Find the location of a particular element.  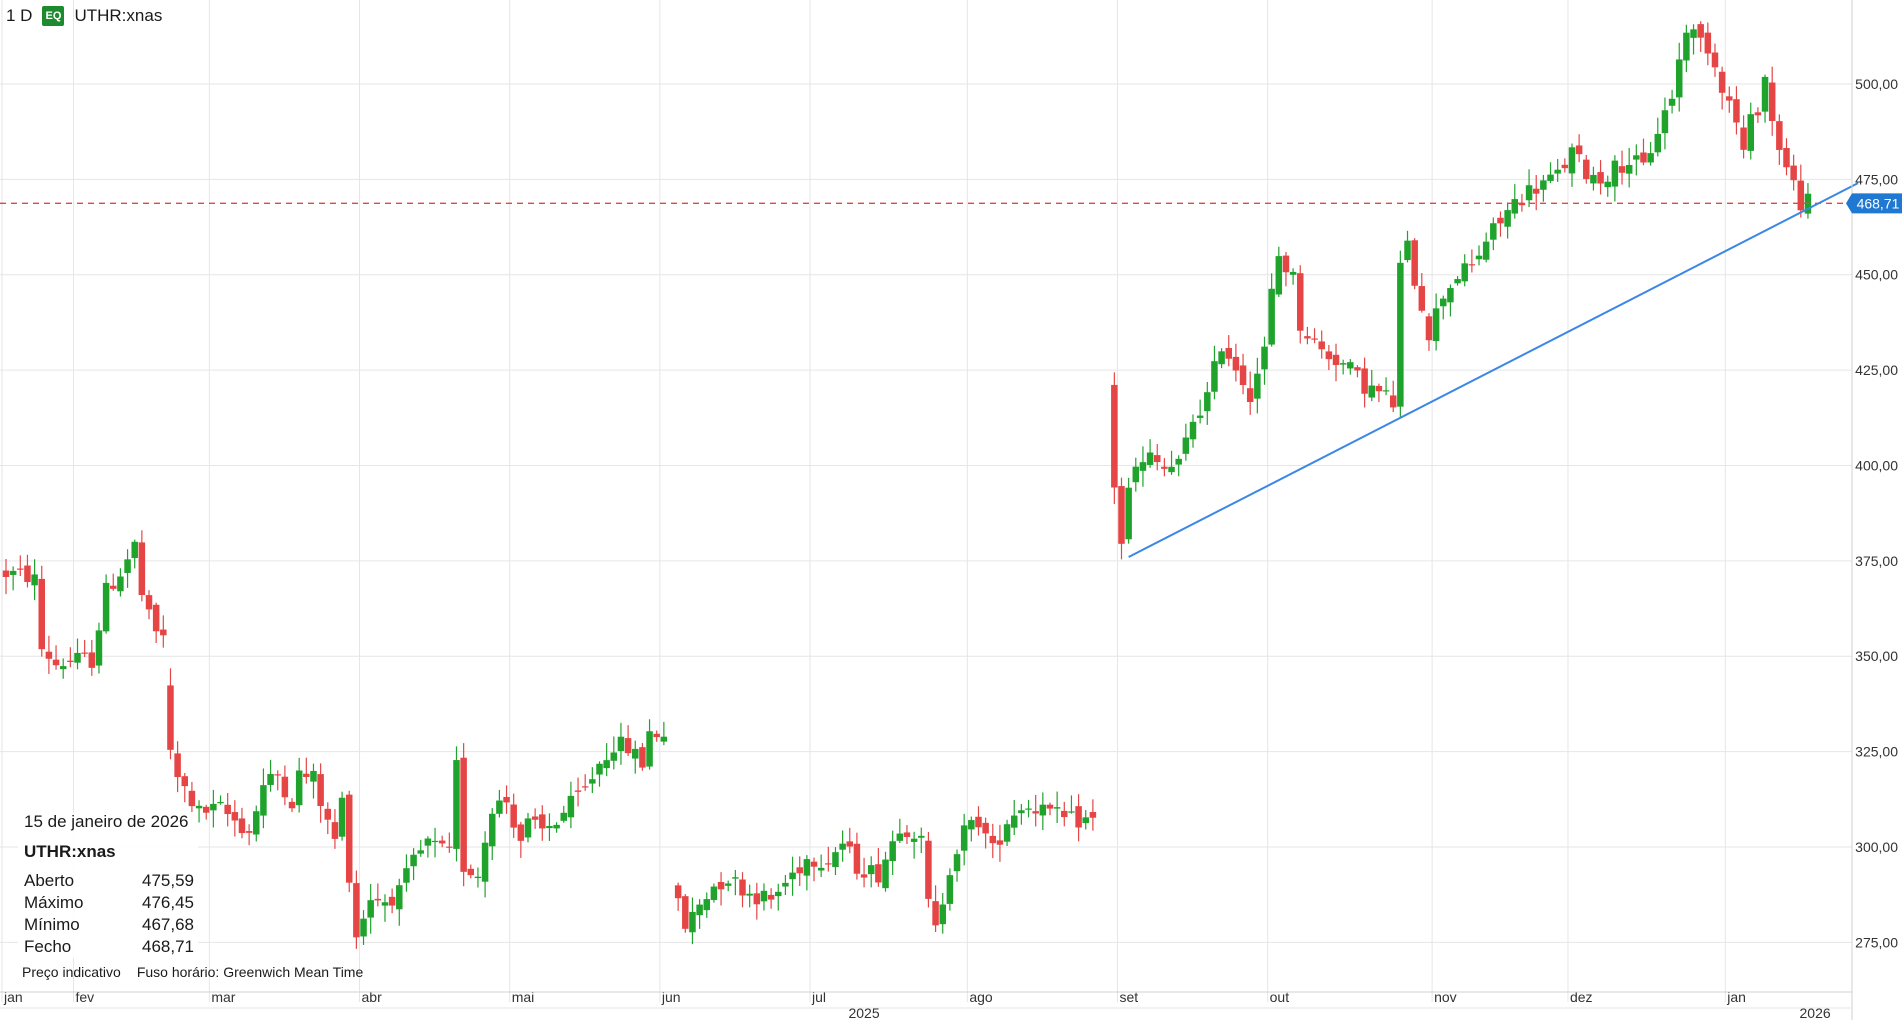

interval-label: 1 D is located at coordinates (19, 15).